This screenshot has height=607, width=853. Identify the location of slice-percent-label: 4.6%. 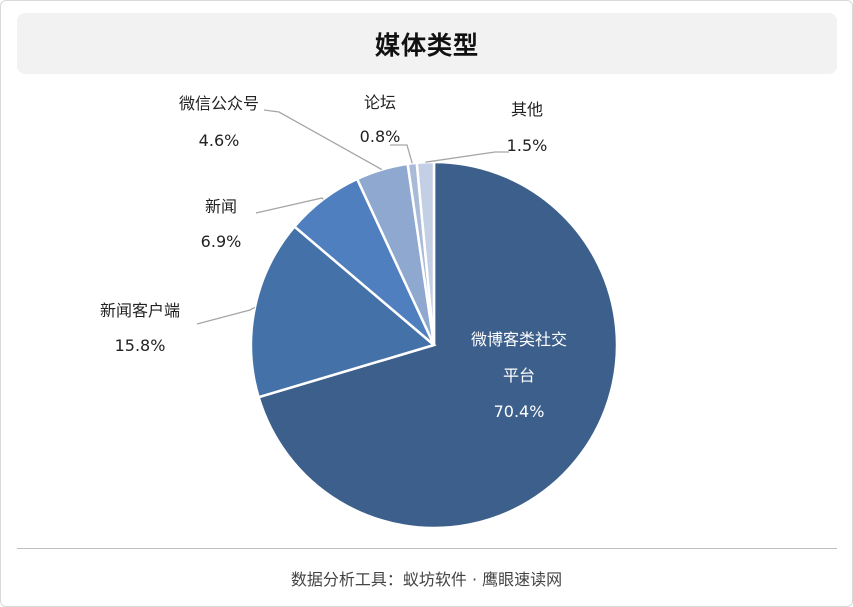
(219, 140).